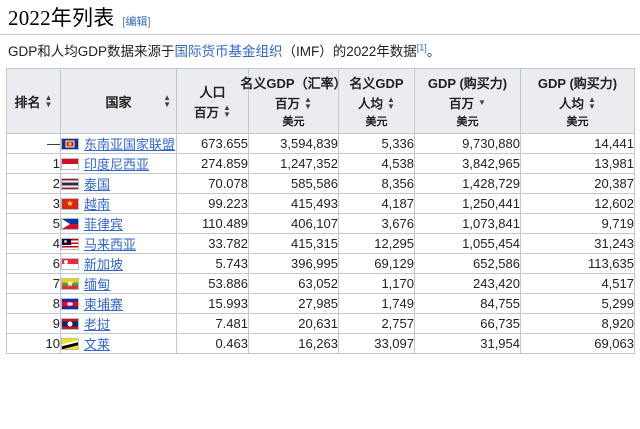 The width and height of the screenshot is (640, 429). Describe the element at coordinates (467, 122) in the screenshot. I see `column-header-ppp-total-currency: 美元` at that location.